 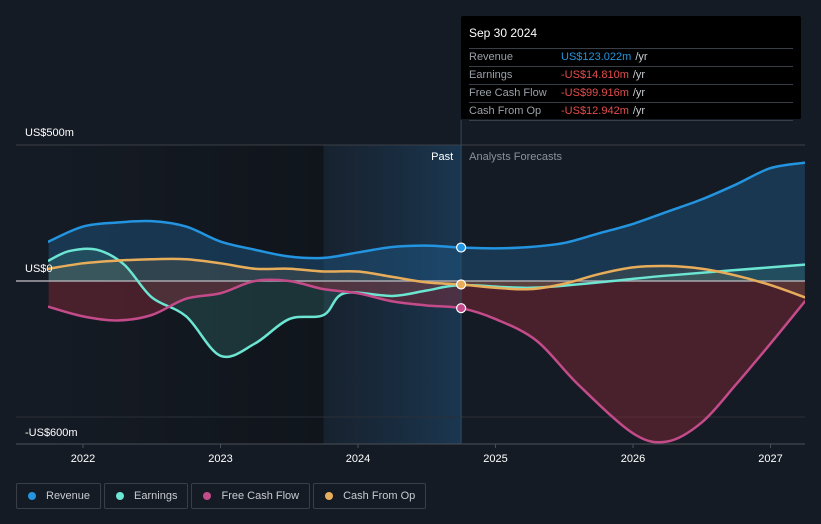 I want to click on cash-from-op-highlight-point, so click(x=461, y=284).